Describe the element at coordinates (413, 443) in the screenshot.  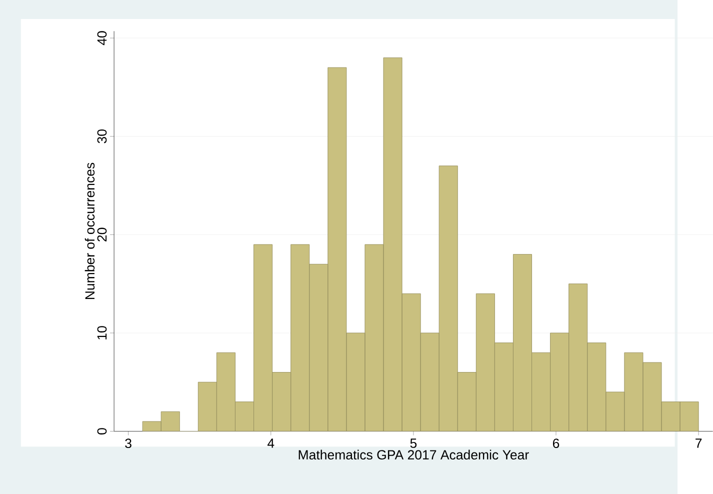
I see `x-tick-label: 5` at that location.